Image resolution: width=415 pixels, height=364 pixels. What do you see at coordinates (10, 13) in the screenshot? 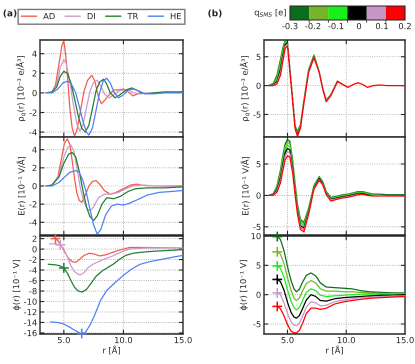
I see `chart-title: (a)` at bounding box center [10, 13].